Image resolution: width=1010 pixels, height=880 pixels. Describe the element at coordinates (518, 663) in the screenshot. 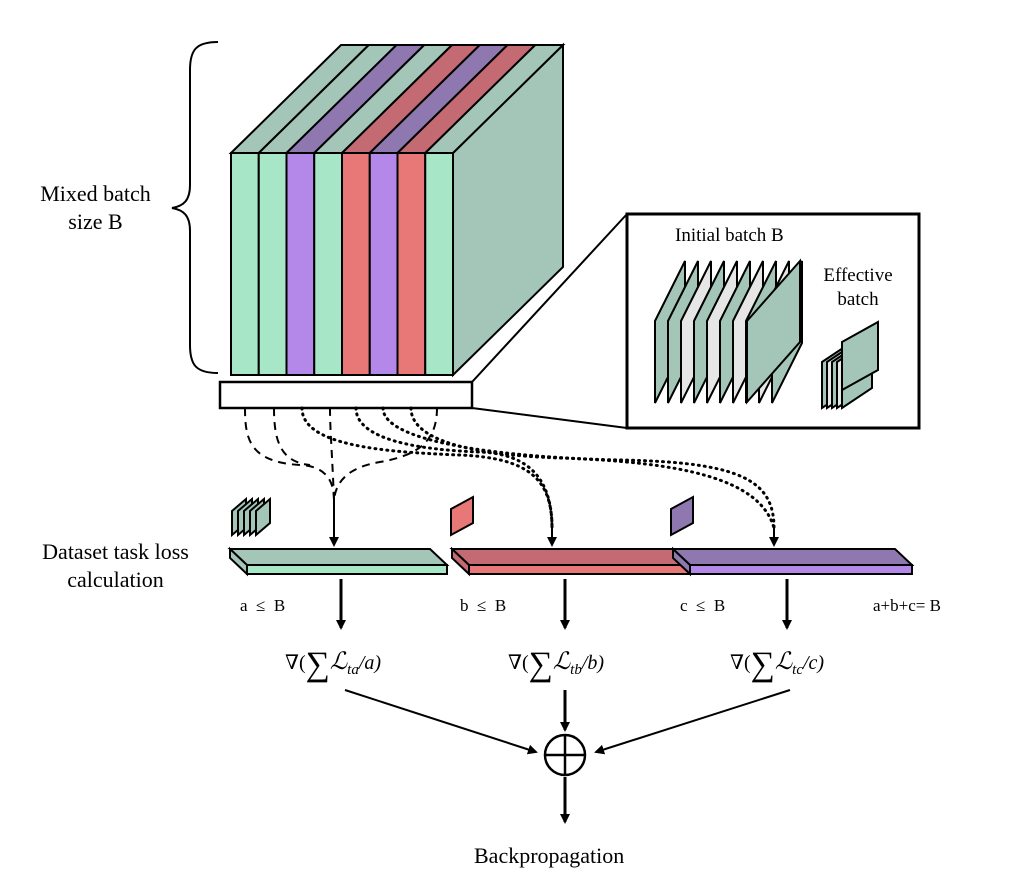

I see `nabla-b: ∇(` at that location.